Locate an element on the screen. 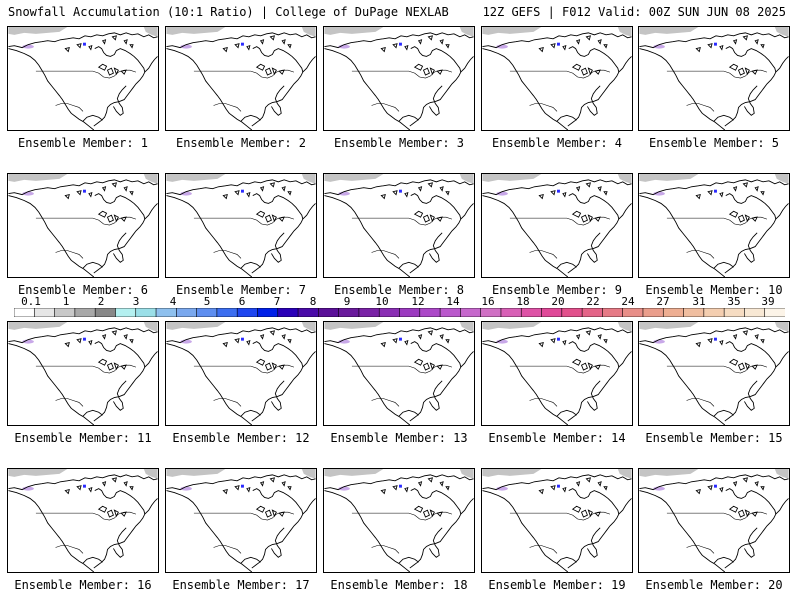  colorbar-tick-label: 7 is located at coordinates (277, 301).